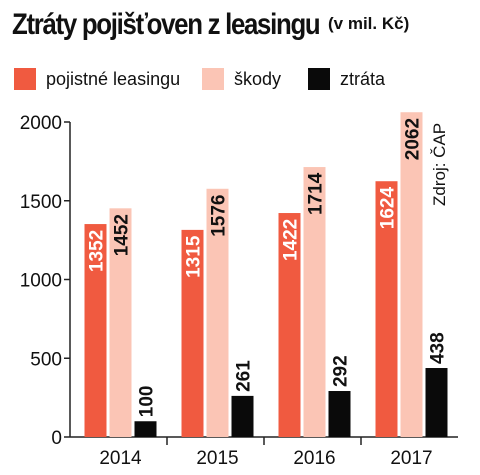  Describe the element at coordinates (120, 458) in the screenshot. I see `x-tick-label: 2014` at that location.